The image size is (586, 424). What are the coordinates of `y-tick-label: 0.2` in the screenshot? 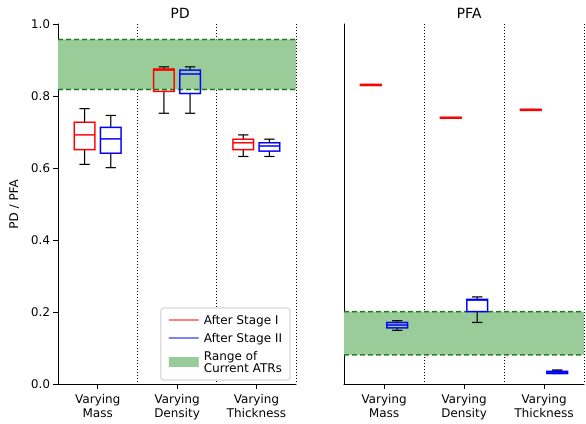 It's located at (40, 312).